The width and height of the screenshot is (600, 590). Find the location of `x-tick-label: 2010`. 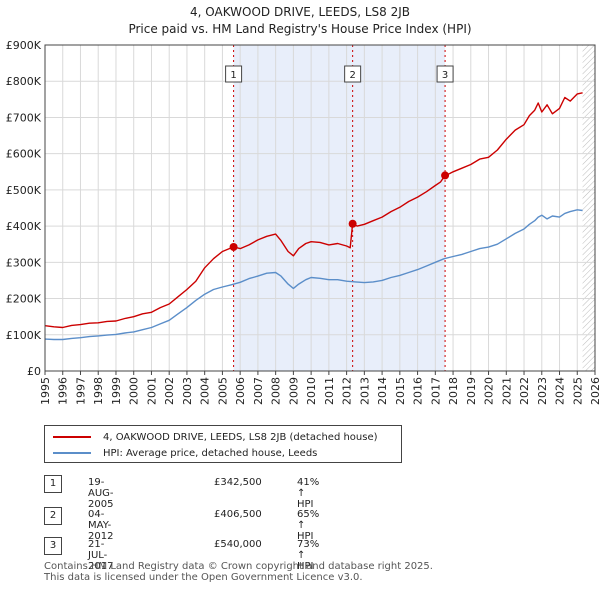

x-tick-label: 2010 is located at coordinates (311, 391).